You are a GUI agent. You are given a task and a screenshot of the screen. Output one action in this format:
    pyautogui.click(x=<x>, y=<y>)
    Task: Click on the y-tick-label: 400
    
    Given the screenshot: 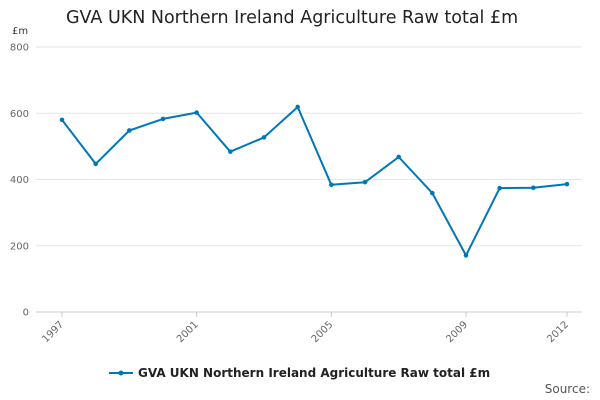 What is the action you would take?
    pyautogui.click(x=19, y=180)
    